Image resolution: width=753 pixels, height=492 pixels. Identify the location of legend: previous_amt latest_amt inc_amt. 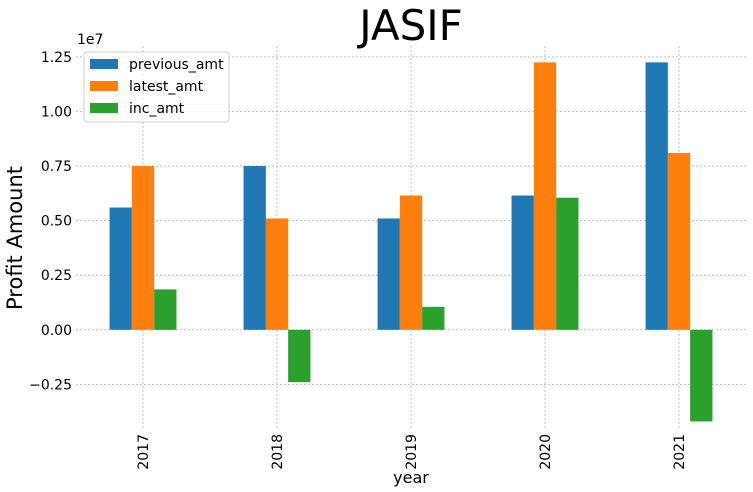
(156, 87).